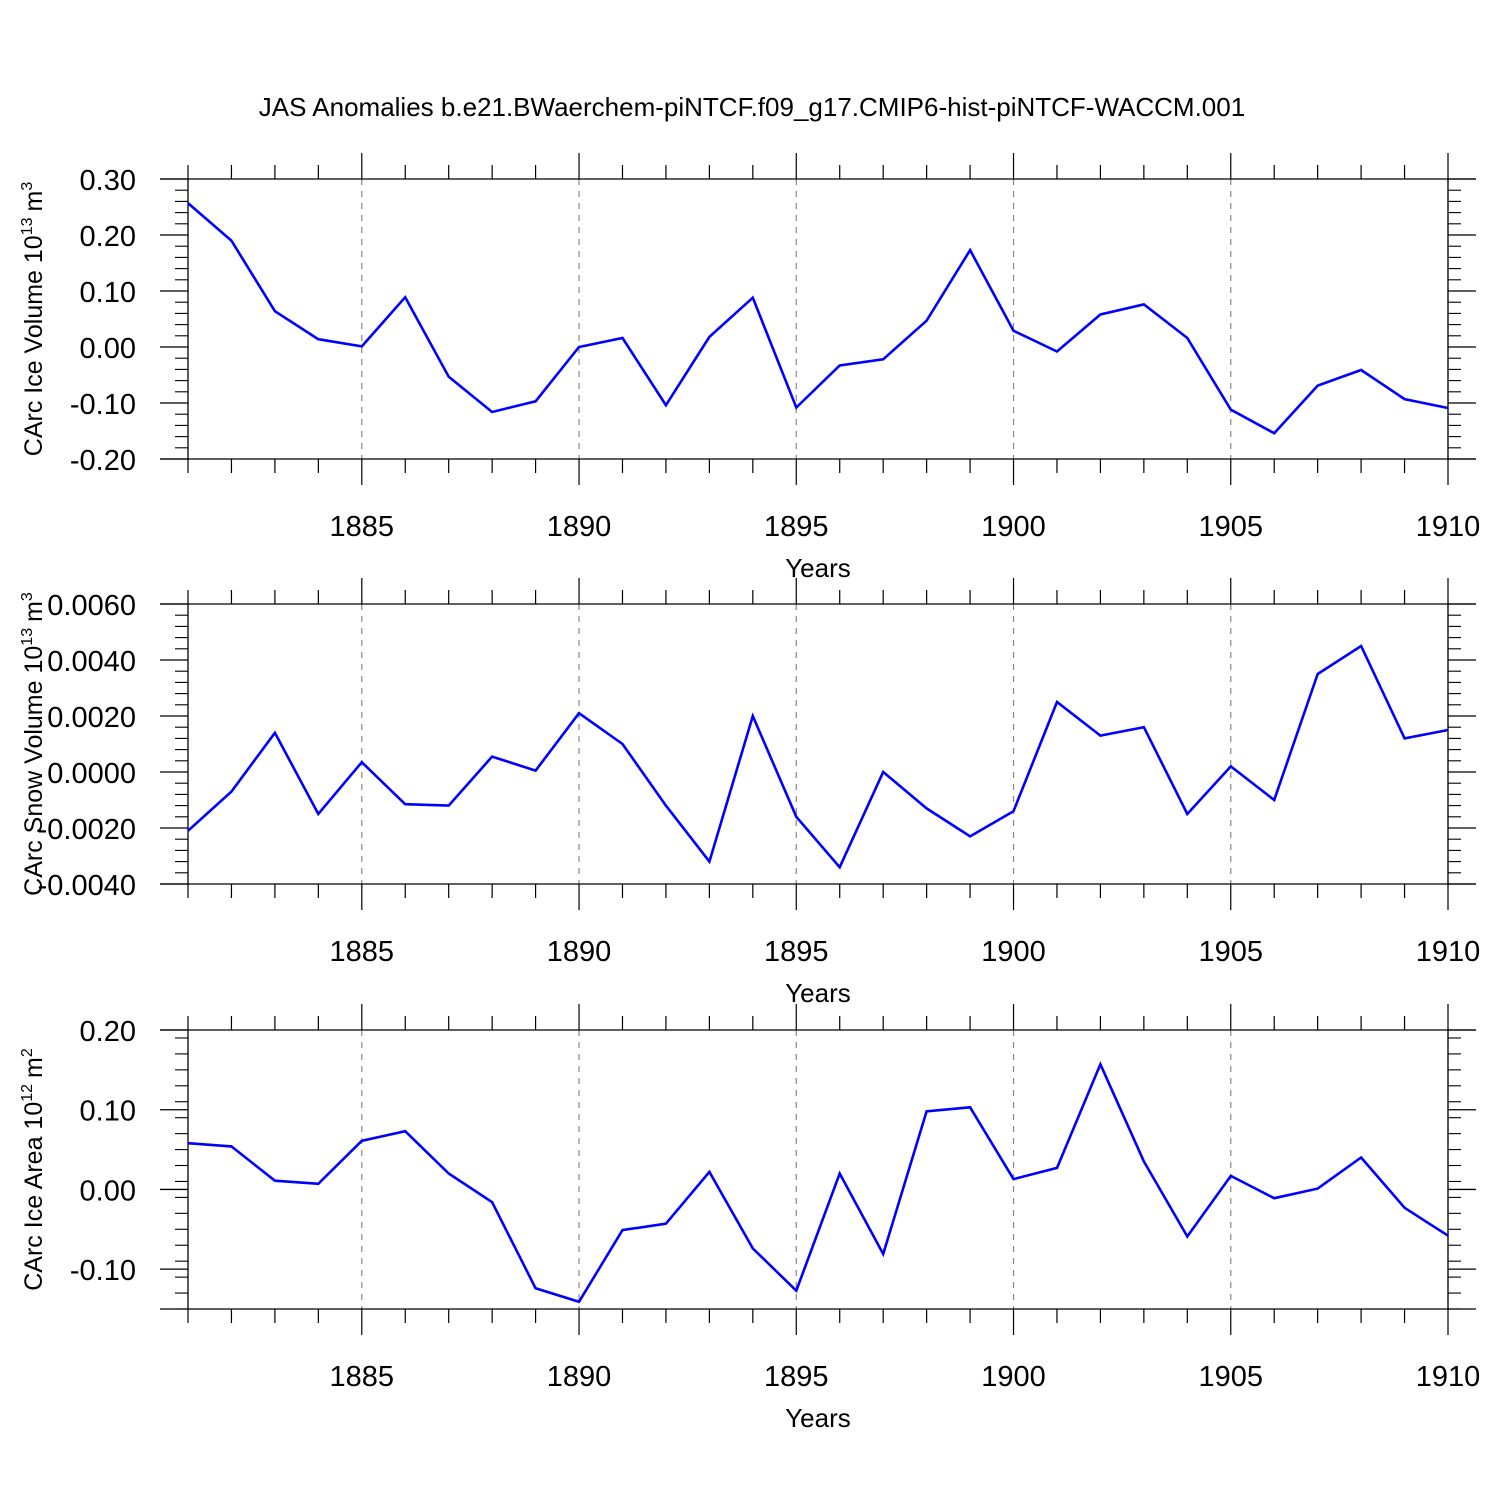 Image resolution: width=1500 pixels, height=1505 pixels. I want to click on y-tick-label: 0.30, so click(108, 181).